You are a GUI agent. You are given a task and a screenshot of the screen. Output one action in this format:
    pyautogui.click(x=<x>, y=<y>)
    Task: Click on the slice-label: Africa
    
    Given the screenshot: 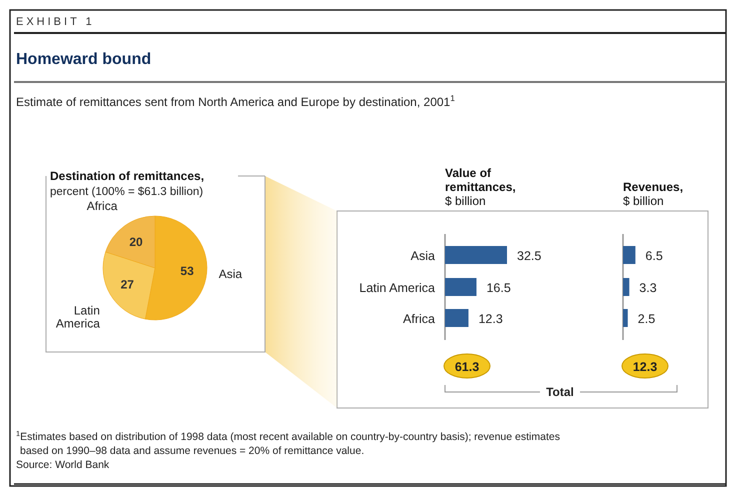 What is the action you would take?
    pyautogui.click(x=102, y=206)
    